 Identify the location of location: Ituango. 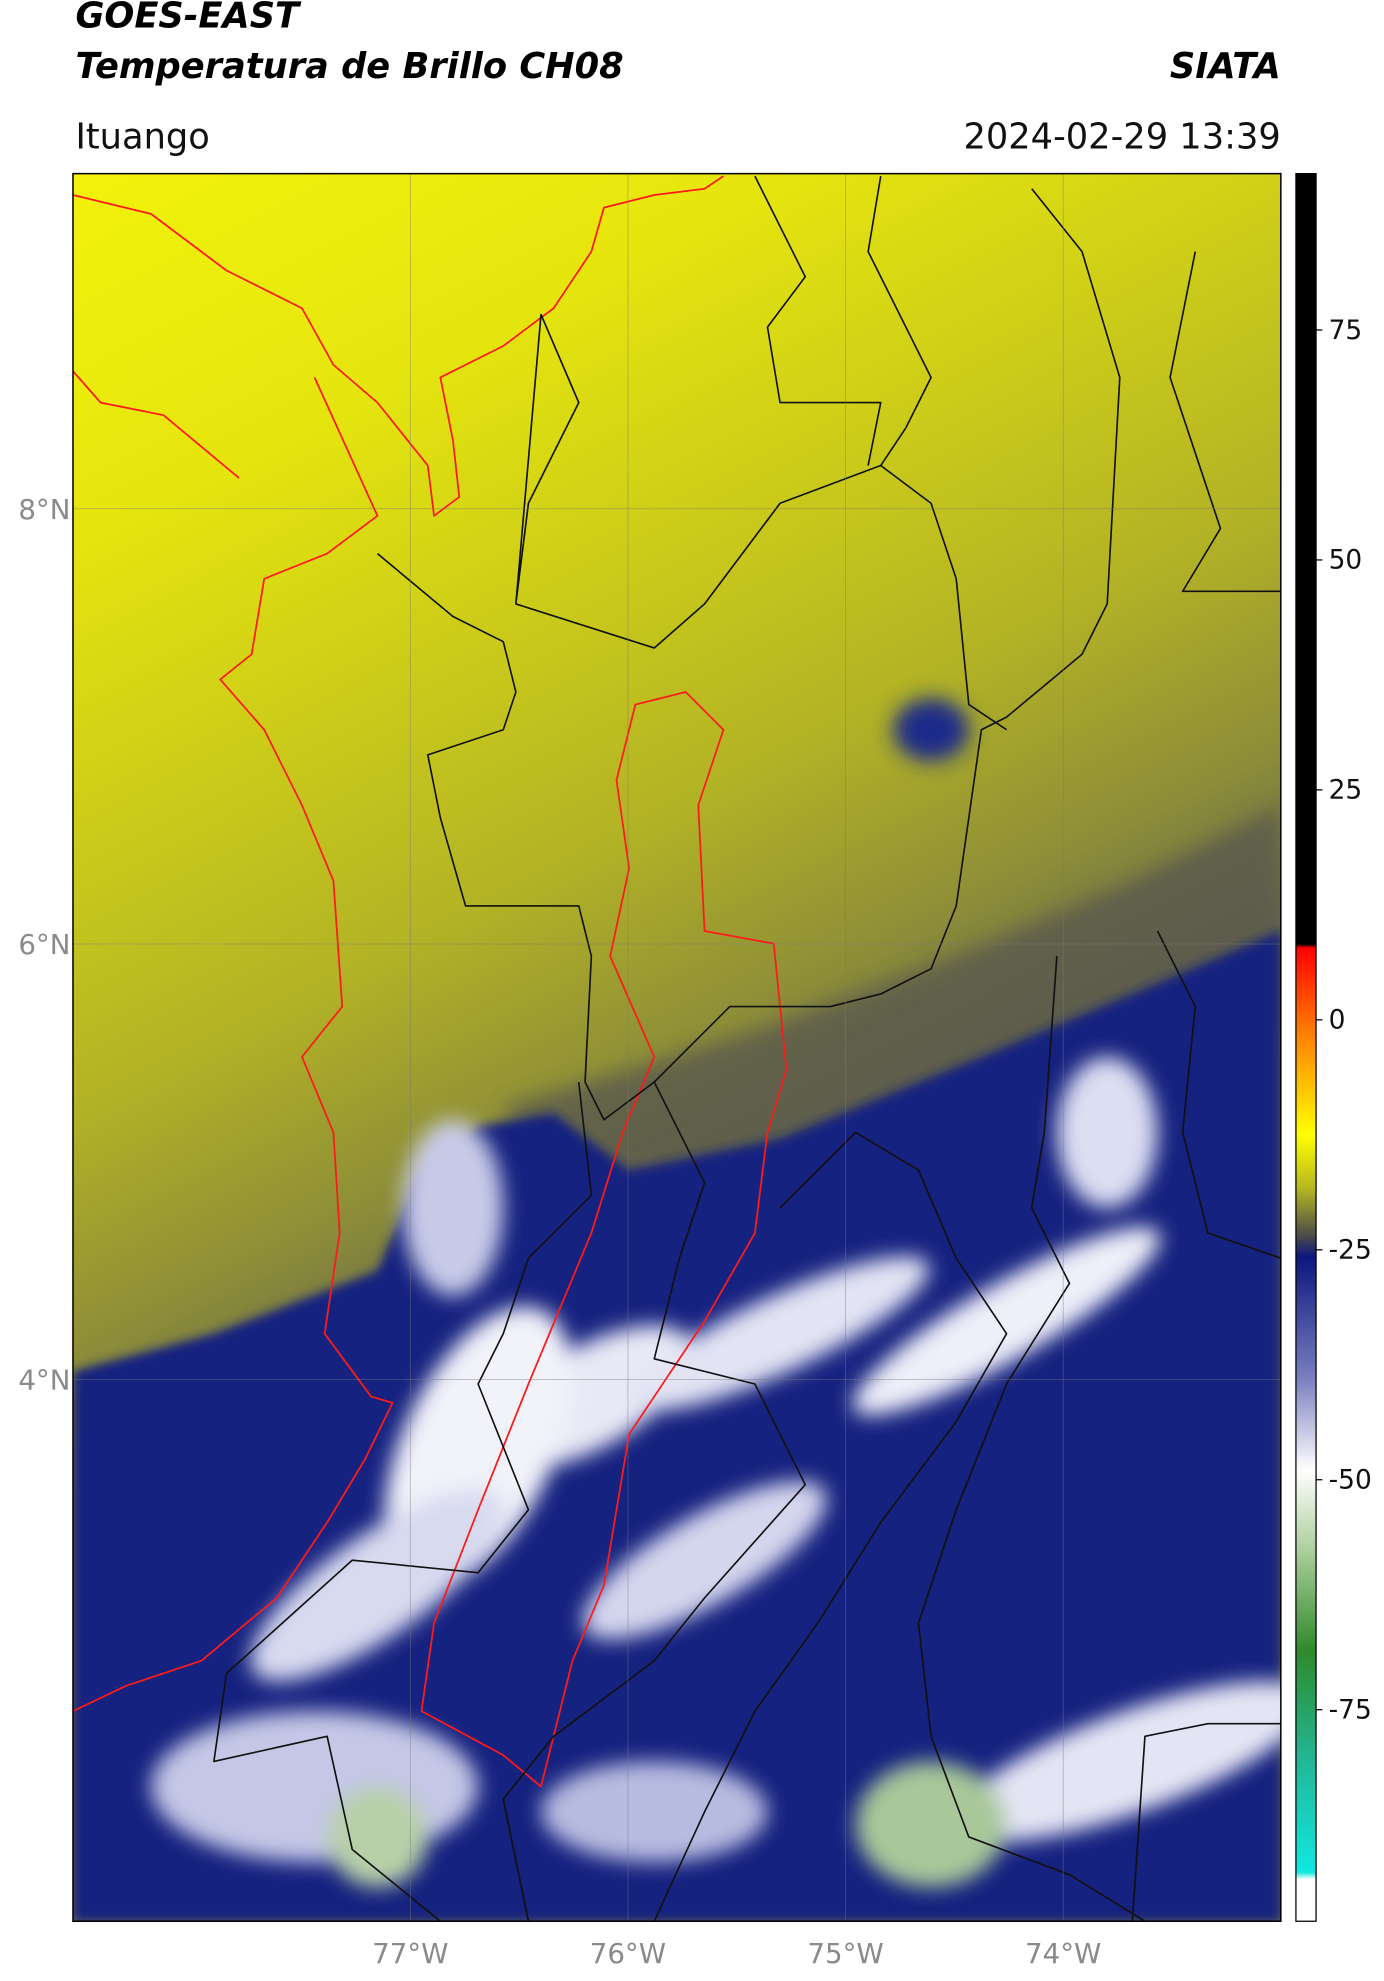
(142, 136).